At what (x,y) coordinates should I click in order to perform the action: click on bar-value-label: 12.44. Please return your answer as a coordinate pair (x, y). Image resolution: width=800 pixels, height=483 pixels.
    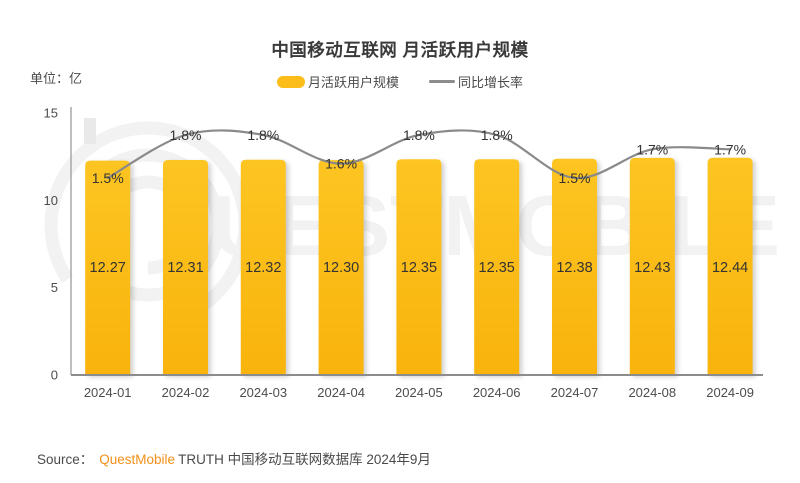
    Looking at the image, I should click on (730, 268).